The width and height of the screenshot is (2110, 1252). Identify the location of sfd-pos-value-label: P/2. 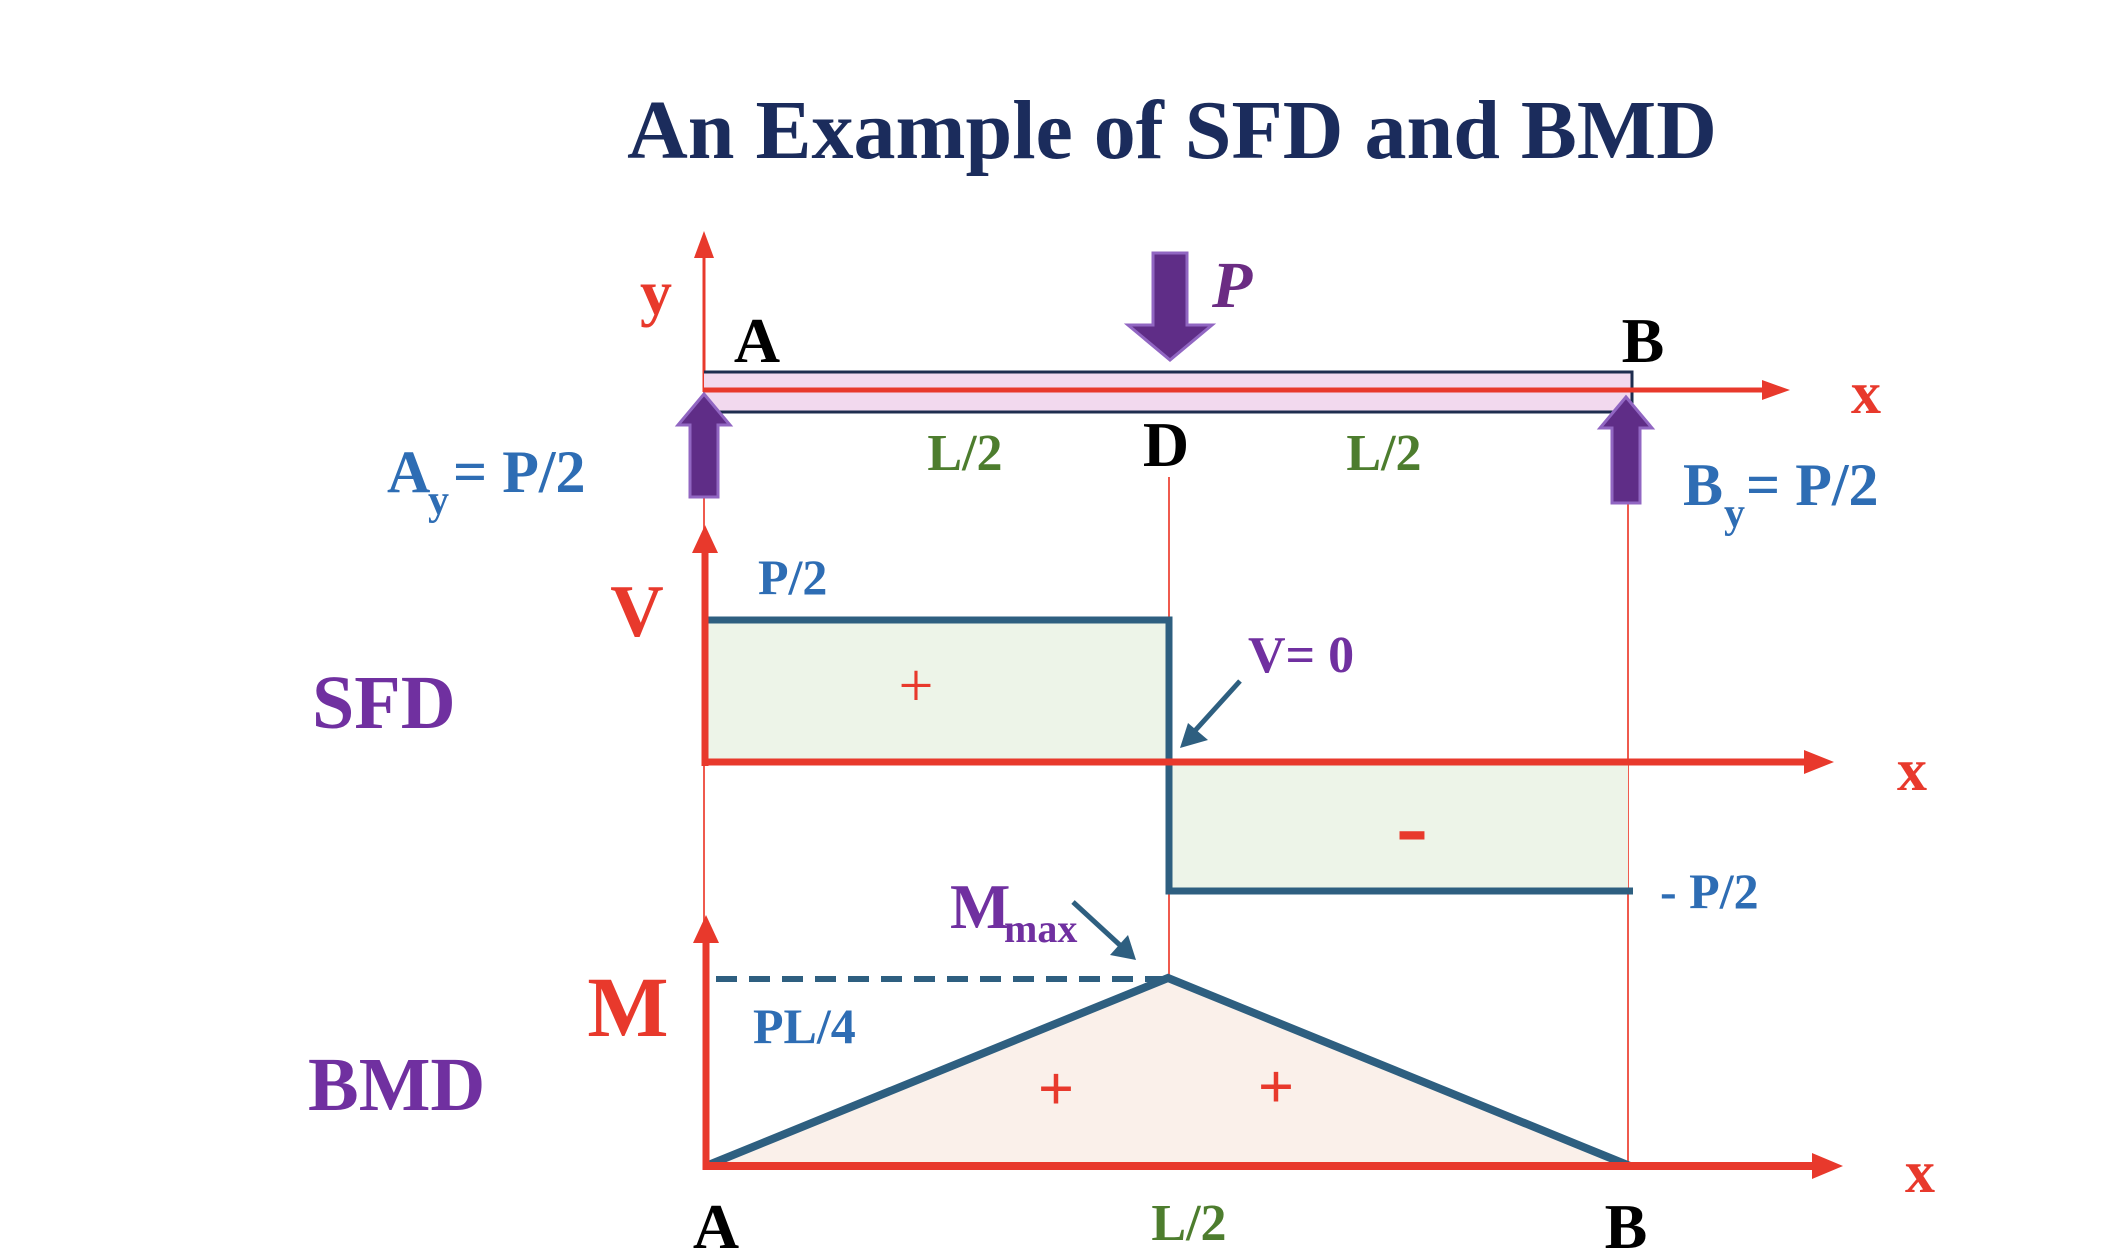
(792, 577).